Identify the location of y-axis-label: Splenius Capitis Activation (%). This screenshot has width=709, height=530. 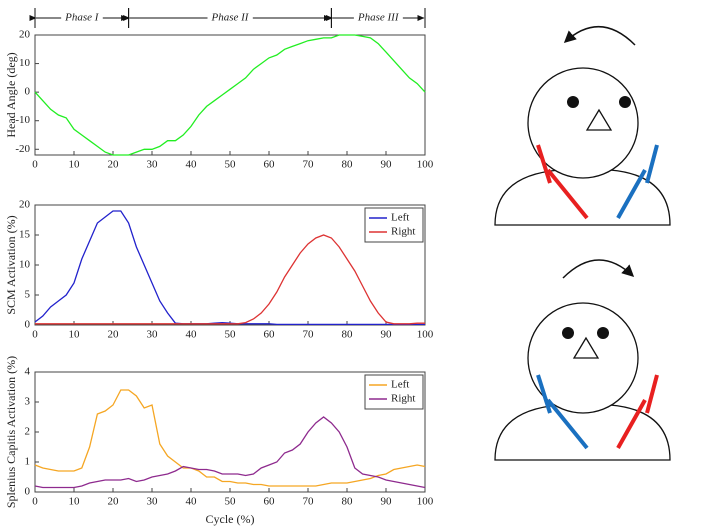
(11, 432).